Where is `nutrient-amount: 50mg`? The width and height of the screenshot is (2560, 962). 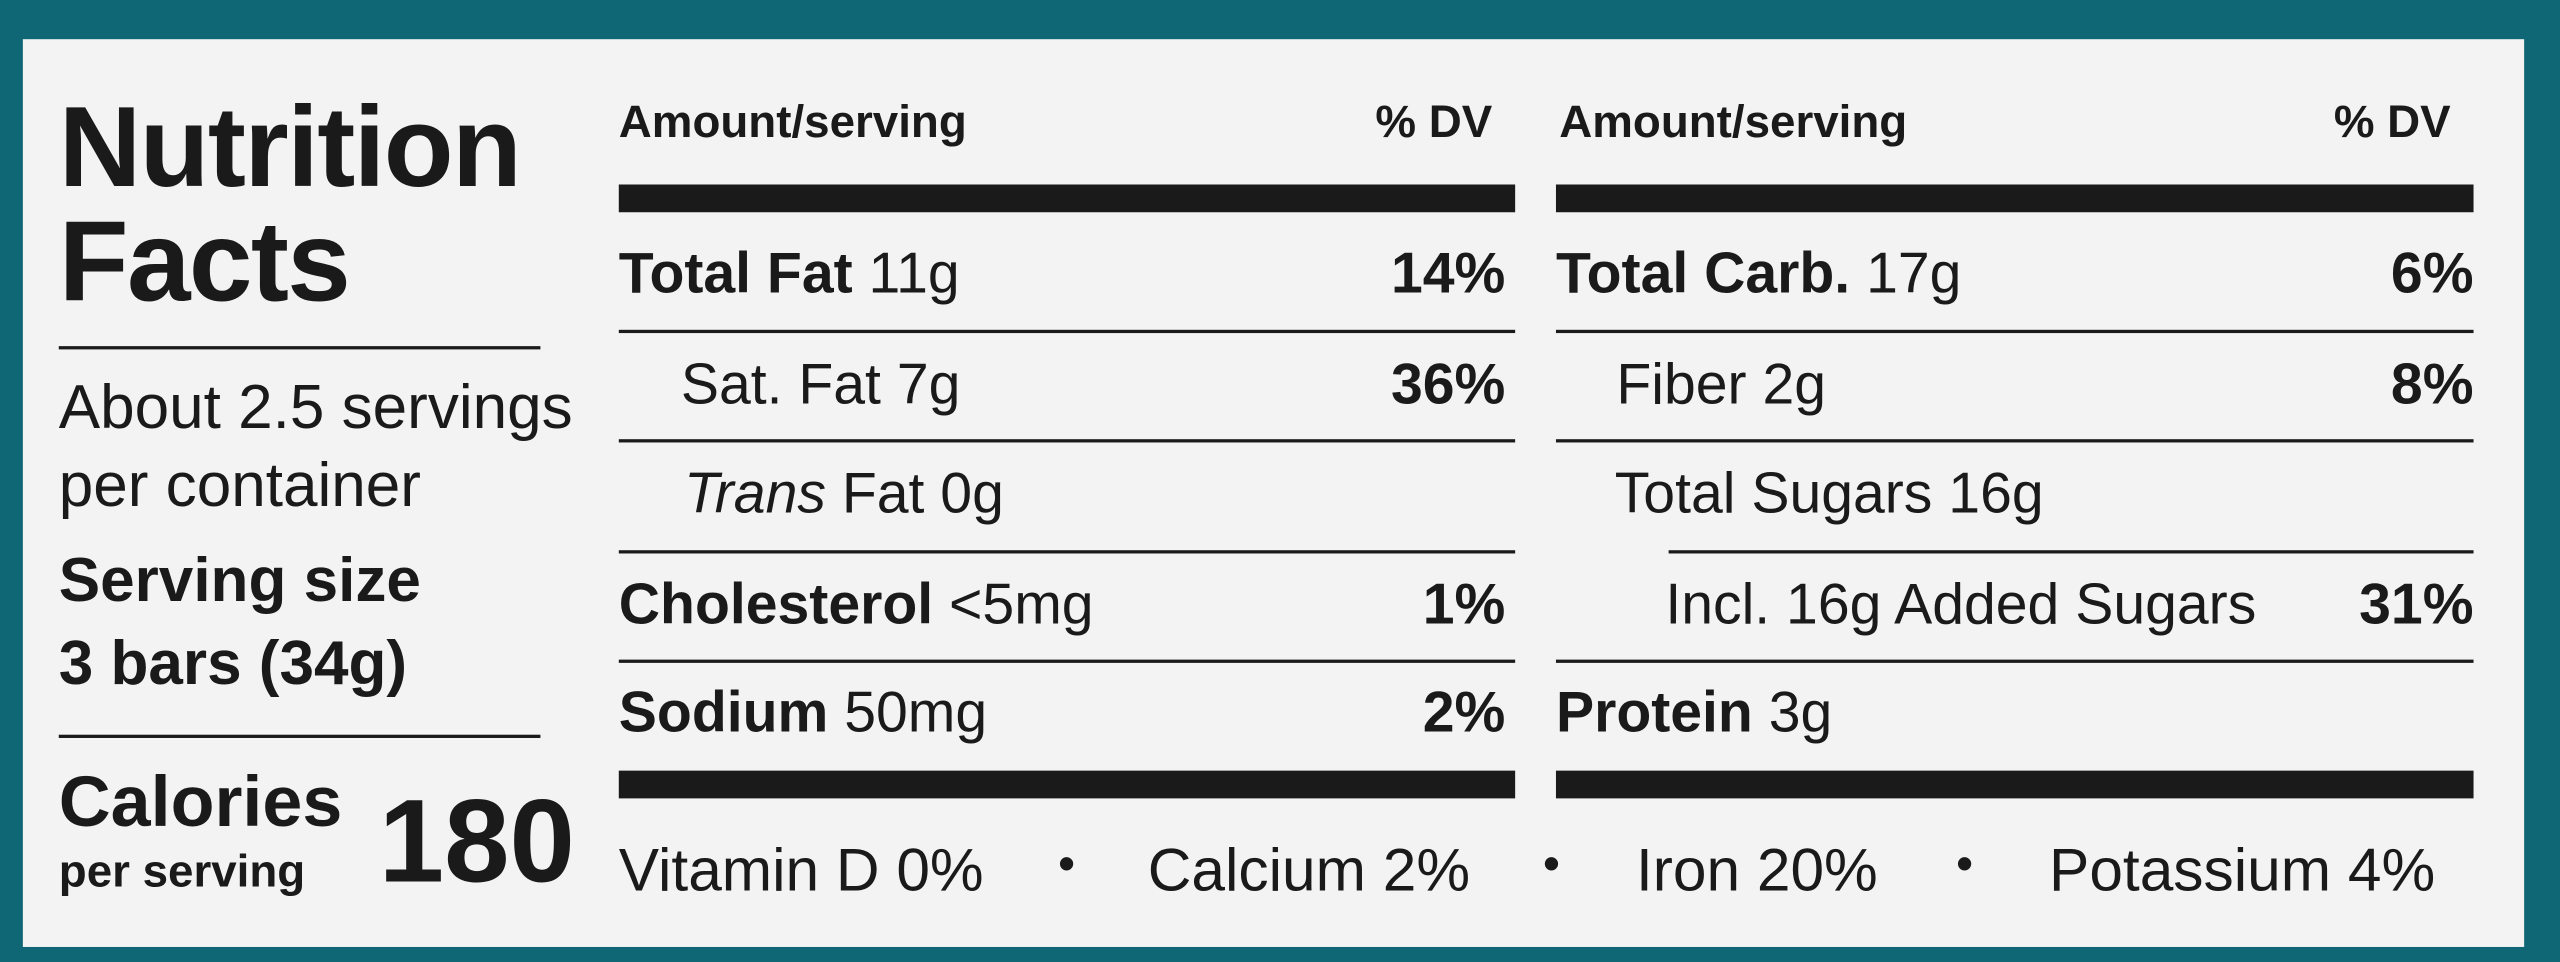 nutrient-amount: 50mg is located at coordinates (916, 712).